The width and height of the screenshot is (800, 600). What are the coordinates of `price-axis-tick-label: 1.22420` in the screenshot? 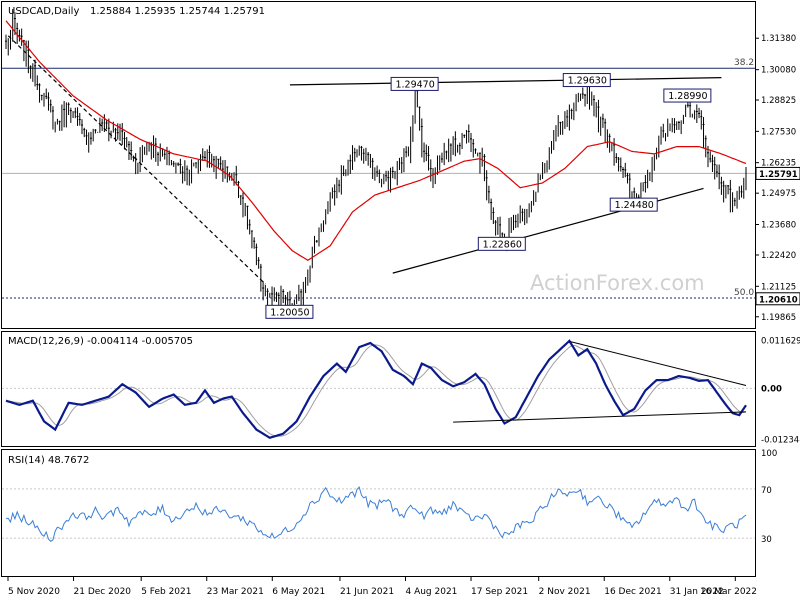 It's located at (778, 256).